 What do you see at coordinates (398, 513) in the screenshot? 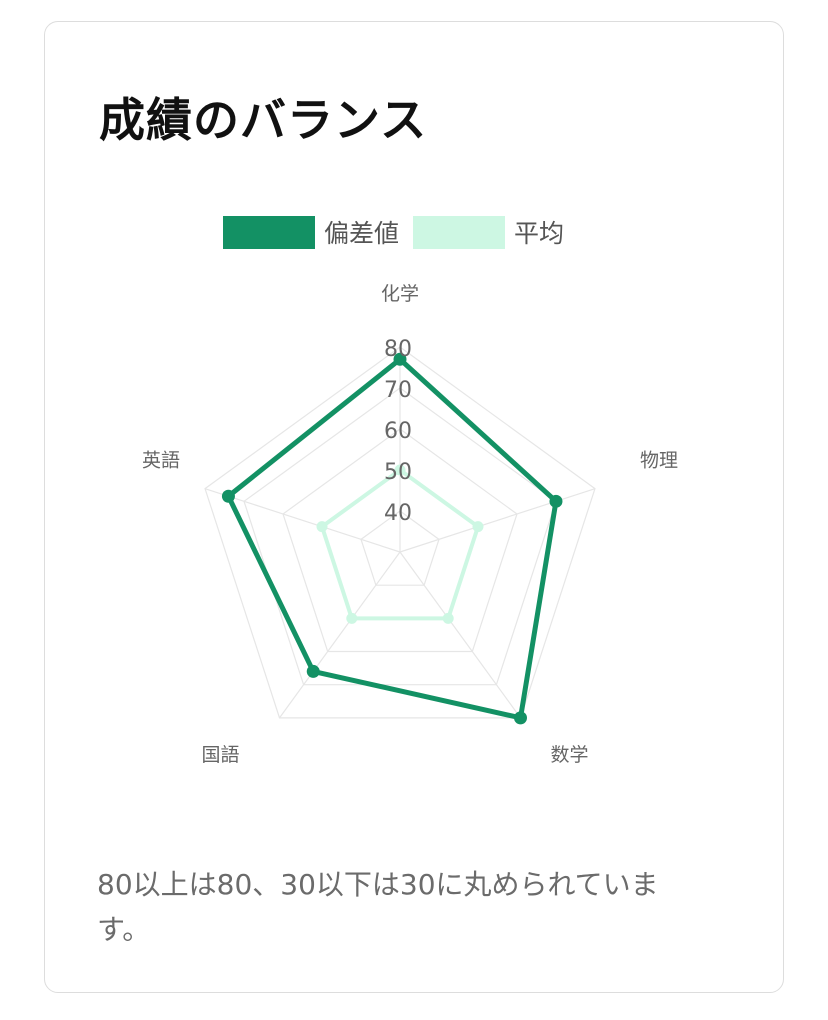
I see `r-tick-label: 40` at bounding box center [398, 513].